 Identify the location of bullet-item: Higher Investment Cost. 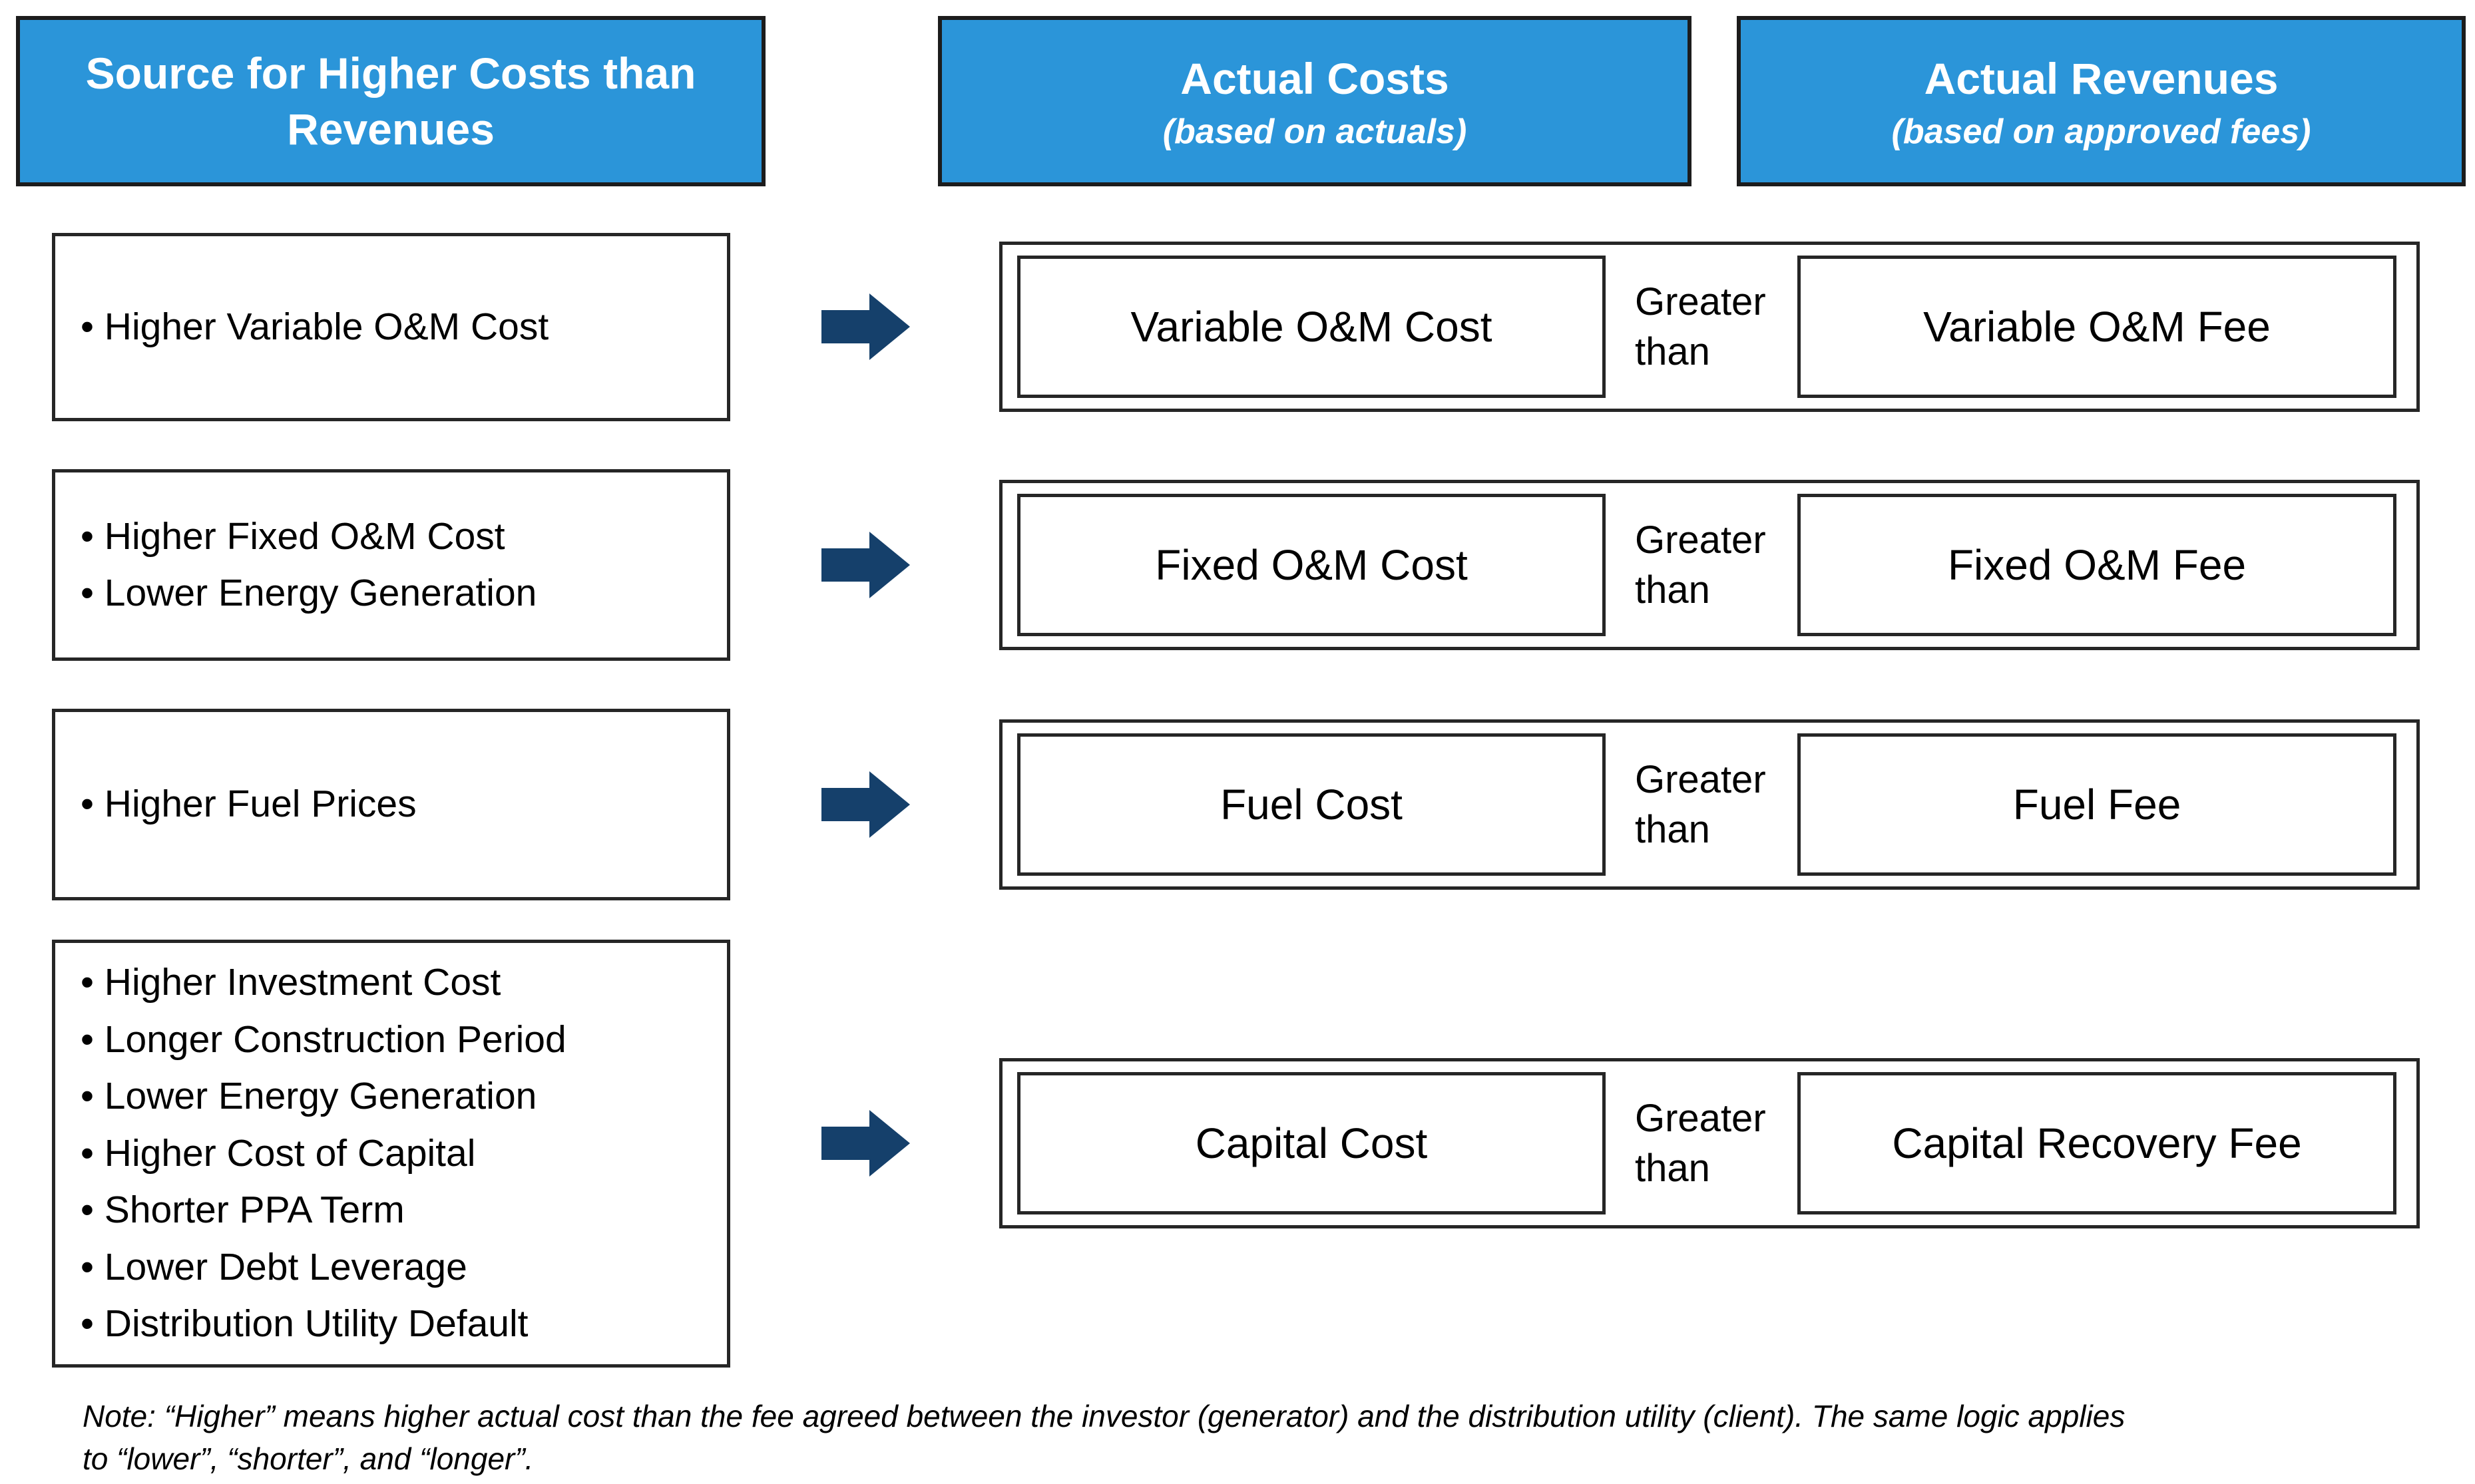
(323, 983).